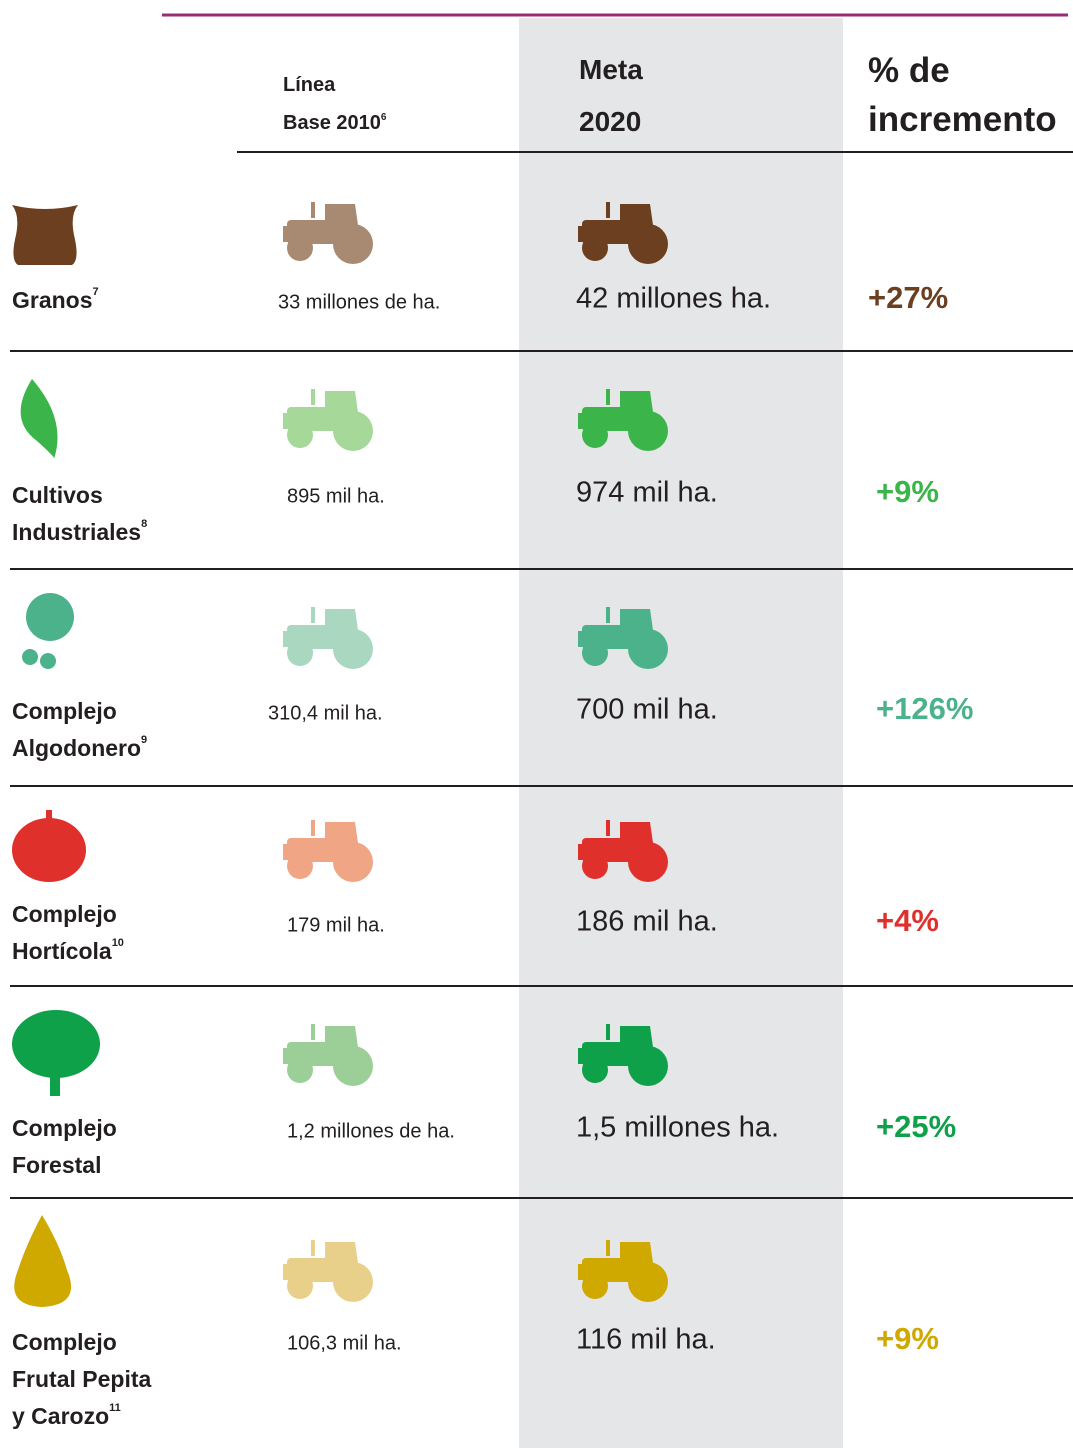 The image size is (1073, 1448). I want to click on increase-value: +126%, so click(924, 708).